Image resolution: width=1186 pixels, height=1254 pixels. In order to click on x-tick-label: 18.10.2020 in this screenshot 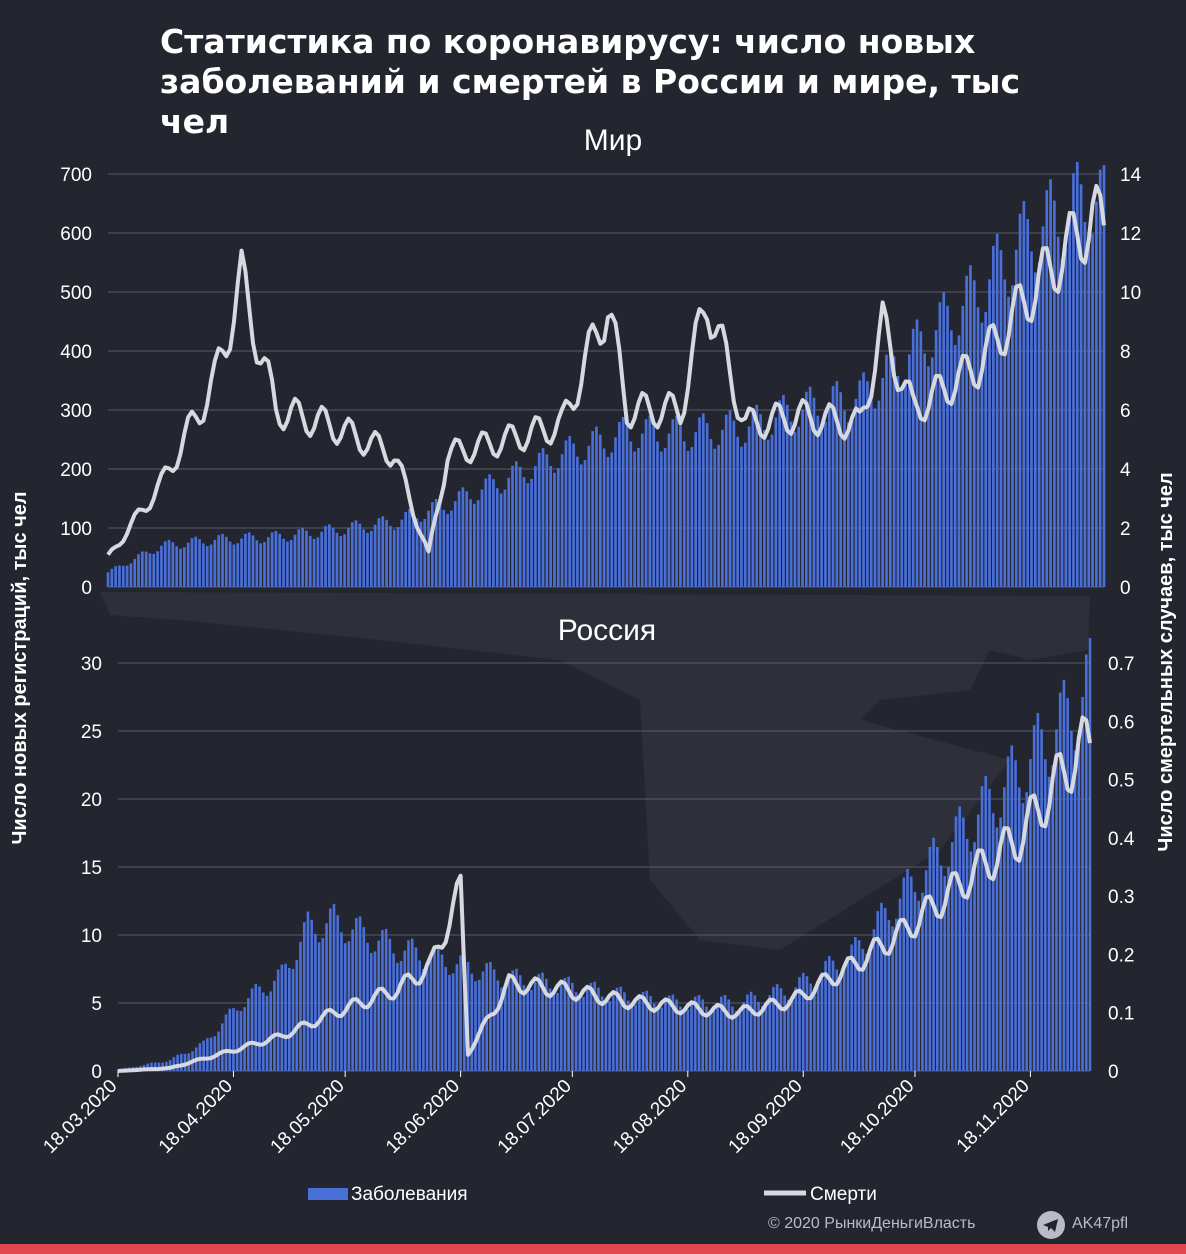, I will do `click(877, 1117)`.